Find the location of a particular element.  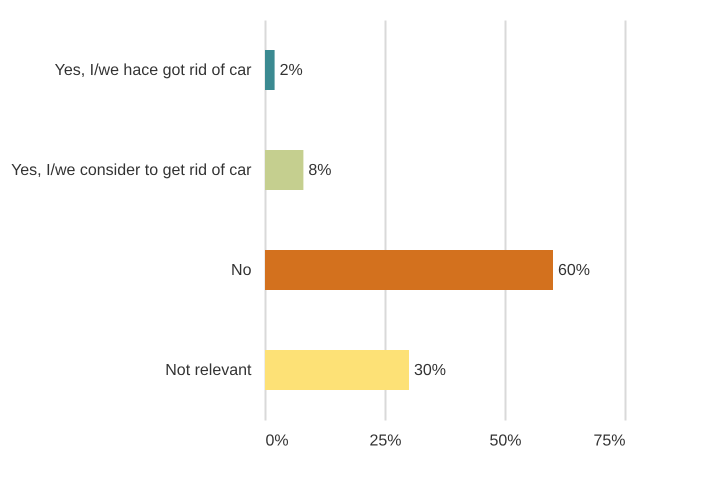

x-tick-label: 50% is located at coordinates (505, 441).